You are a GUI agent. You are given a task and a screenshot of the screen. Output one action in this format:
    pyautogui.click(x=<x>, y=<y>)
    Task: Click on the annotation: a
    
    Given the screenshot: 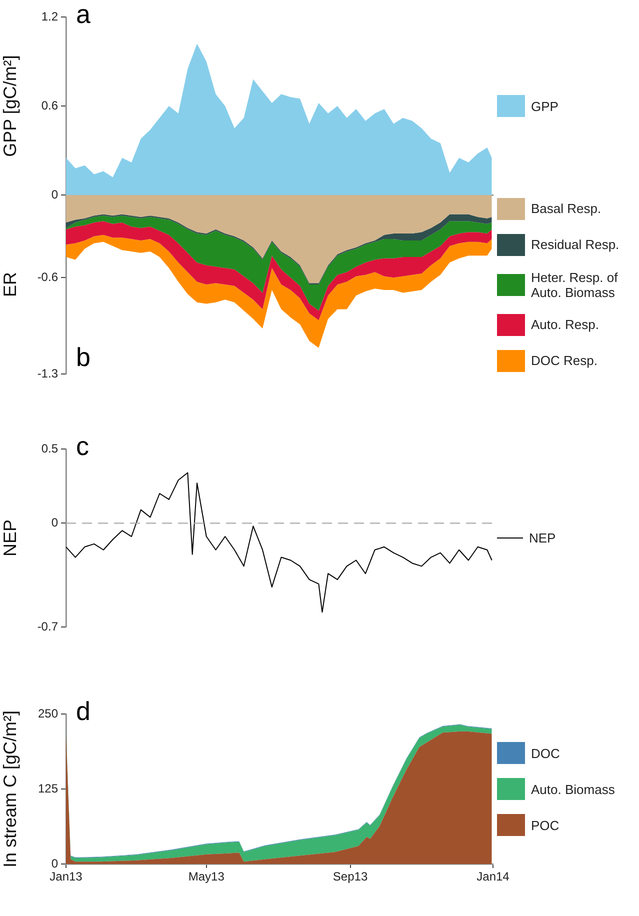 What is the action you would take?
    pyautogui.click(x=83, y=15)
    